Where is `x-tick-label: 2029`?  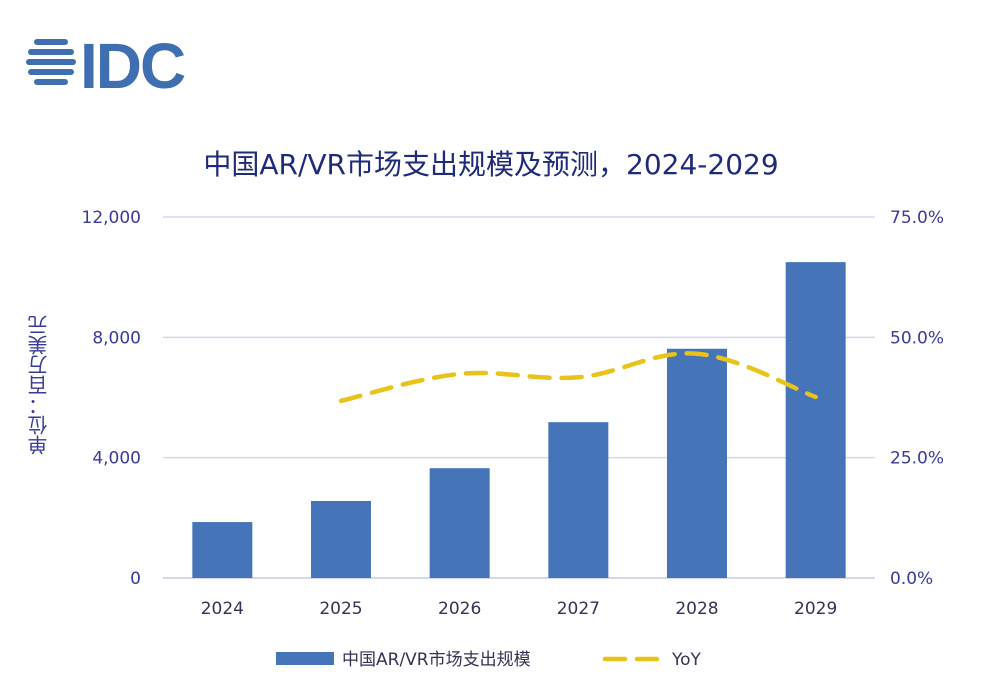
x-tick-label: 2029 is located at coordinates (815, 609).